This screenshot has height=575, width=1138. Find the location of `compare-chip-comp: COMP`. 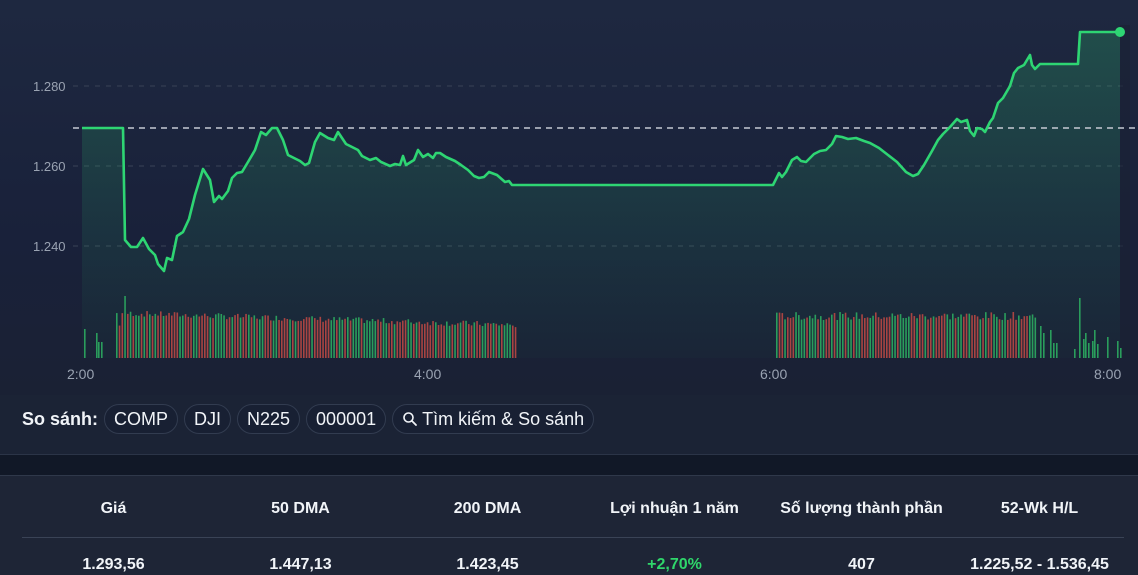

compare-chip-comp: COMP is located at coordinates (141, 419).